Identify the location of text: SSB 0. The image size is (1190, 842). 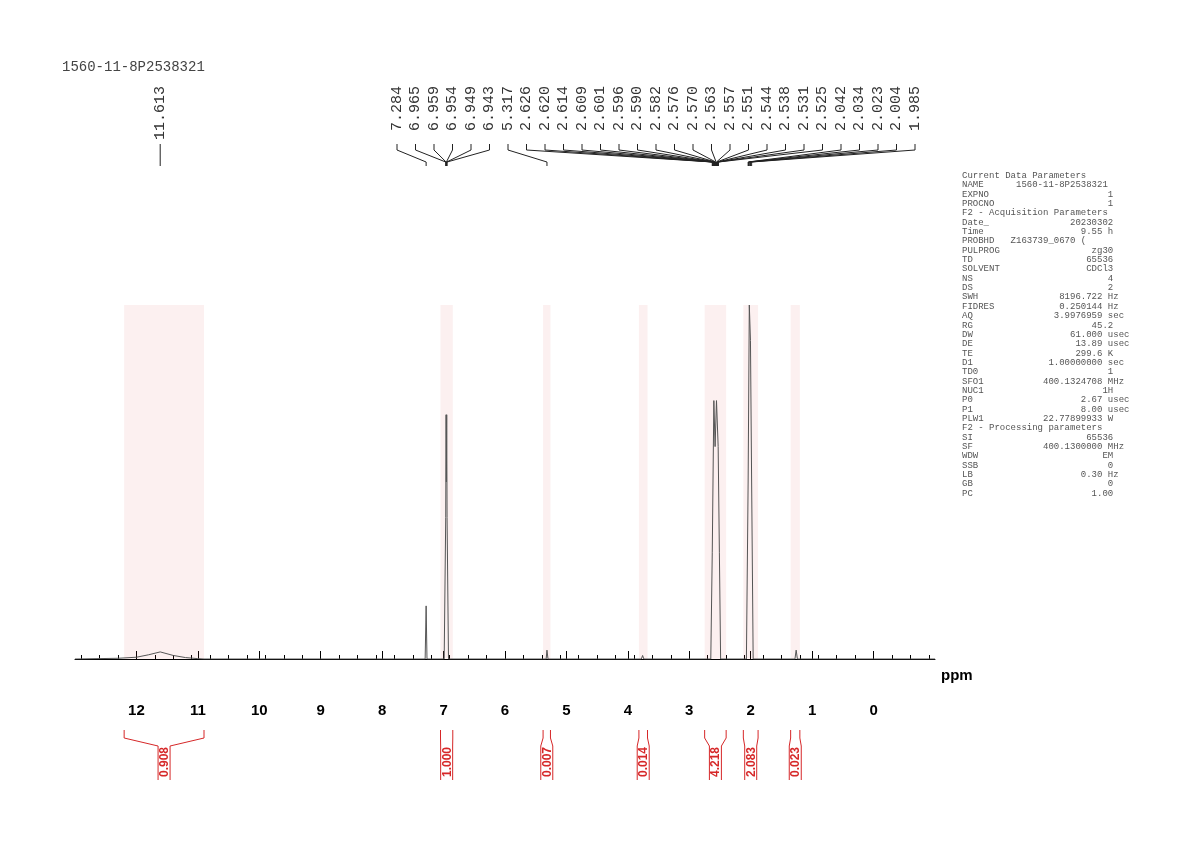
(1038, 465).